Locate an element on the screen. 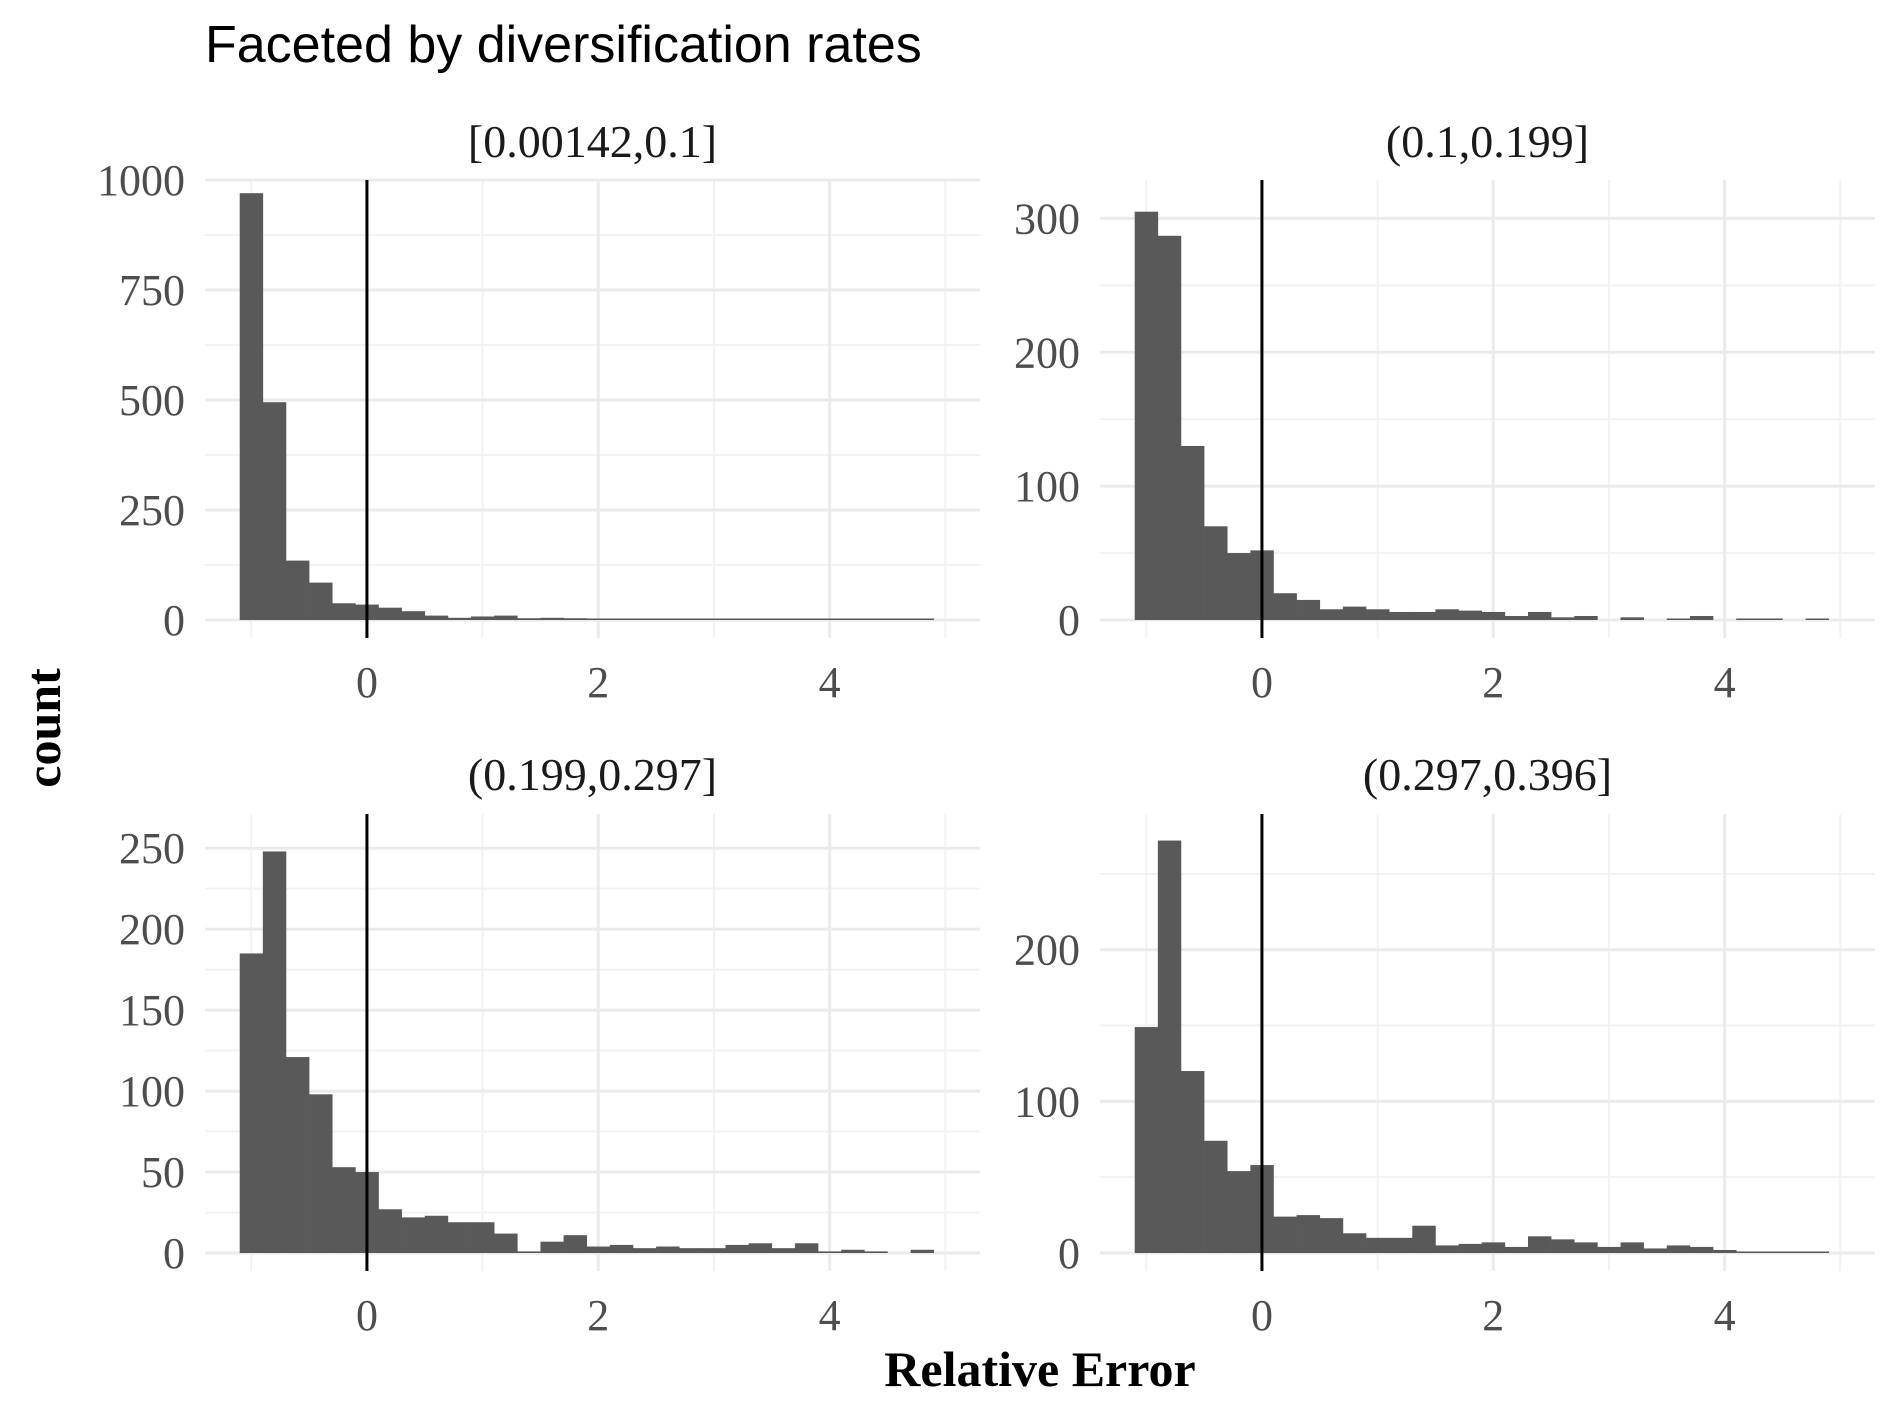  chart-title: Faceted by diversification rates is located at coordinates (563, 45).